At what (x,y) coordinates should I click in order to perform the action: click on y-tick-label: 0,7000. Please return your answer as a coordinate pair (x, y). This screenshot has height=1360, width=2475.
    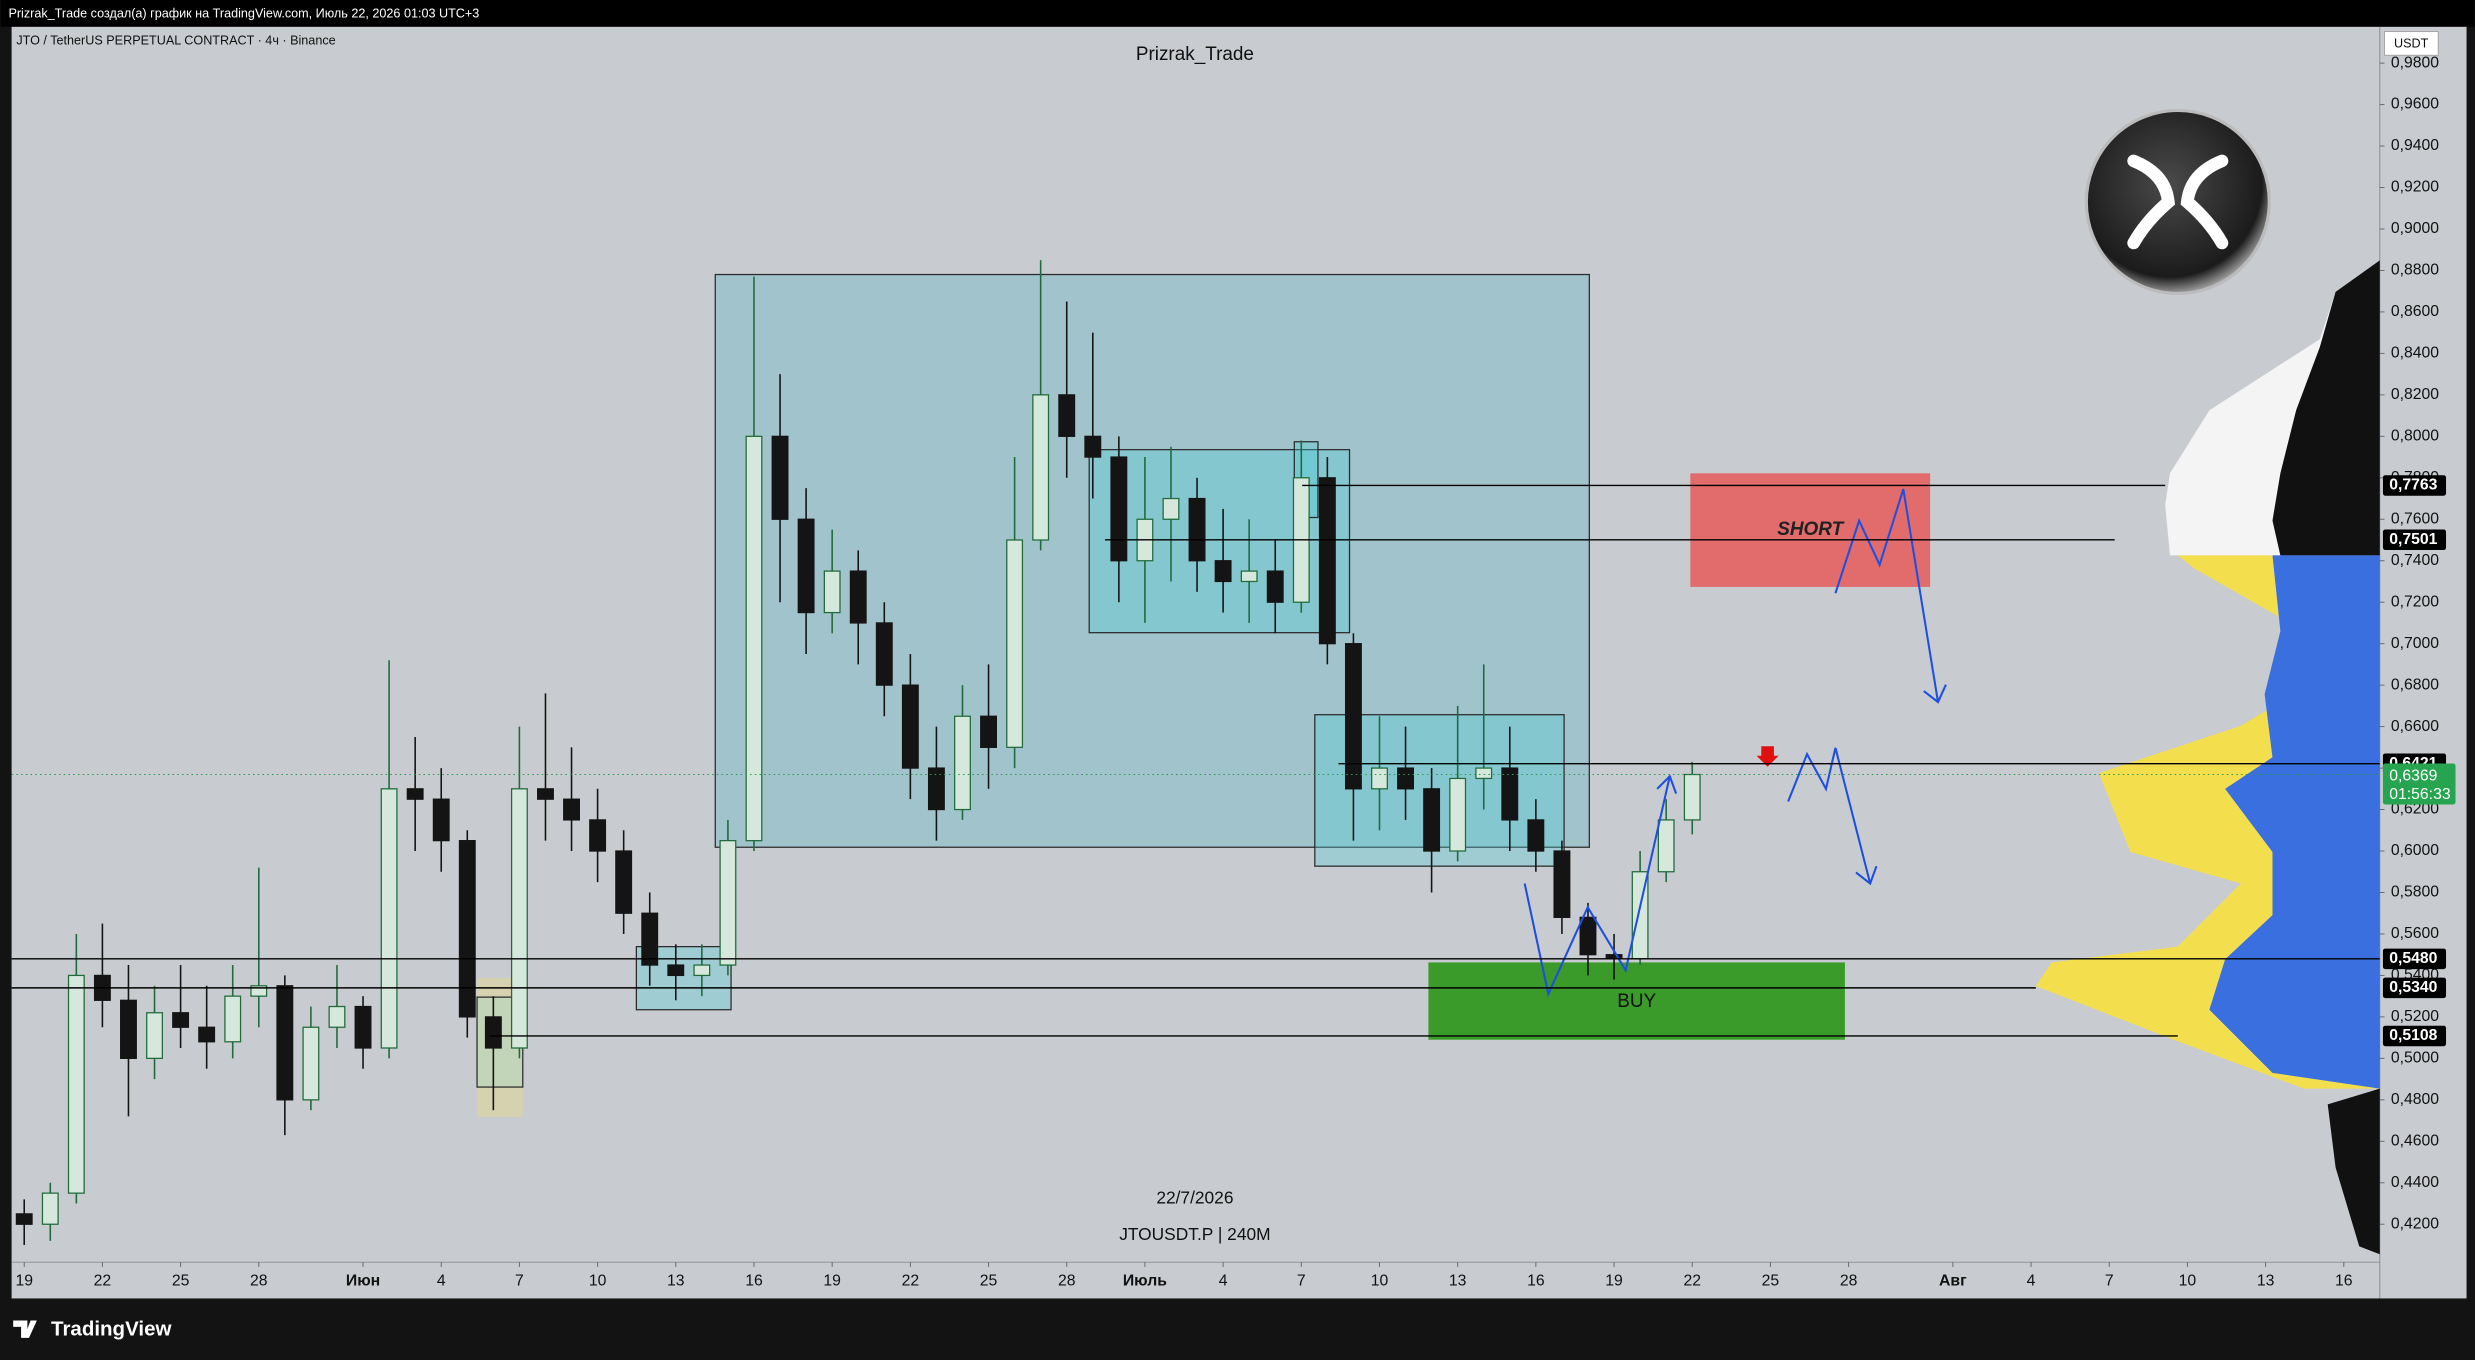
    Looking at the image, I should click on (2415, 643).